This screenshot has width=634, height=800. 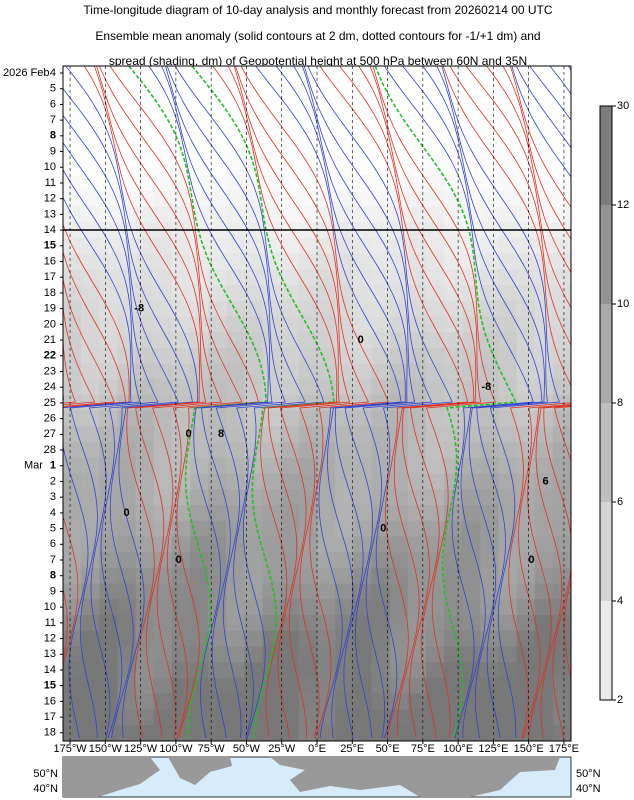 I want to click on y-tick-label: 14, so click(x=50, y=230).